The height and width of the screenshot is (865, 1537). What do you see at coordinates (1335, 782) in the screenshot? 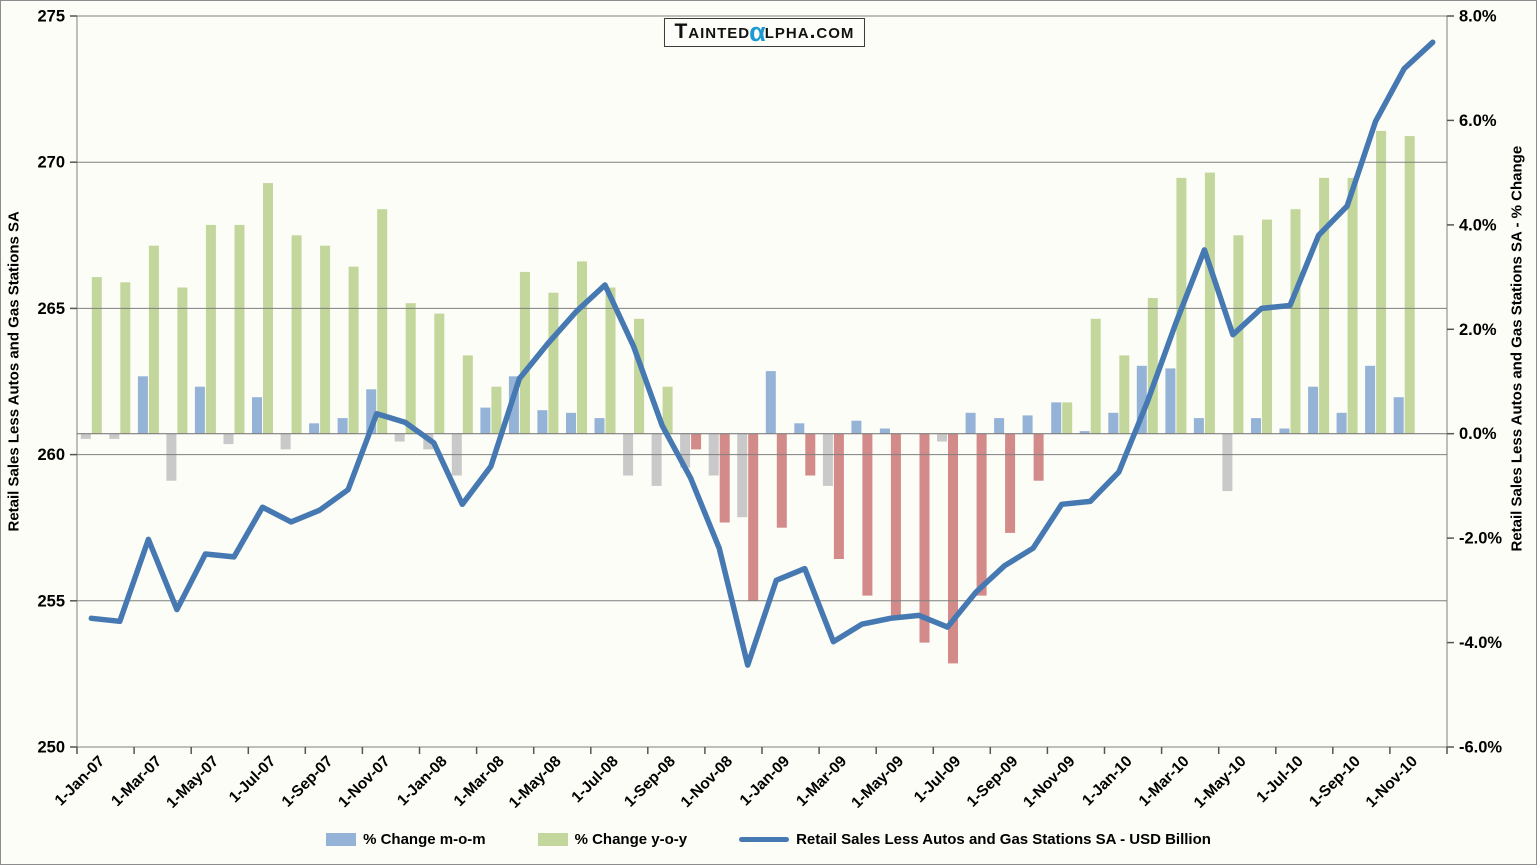
I see `x-tick-label: 1-Sep-10` at bounding box center [1335, 782].